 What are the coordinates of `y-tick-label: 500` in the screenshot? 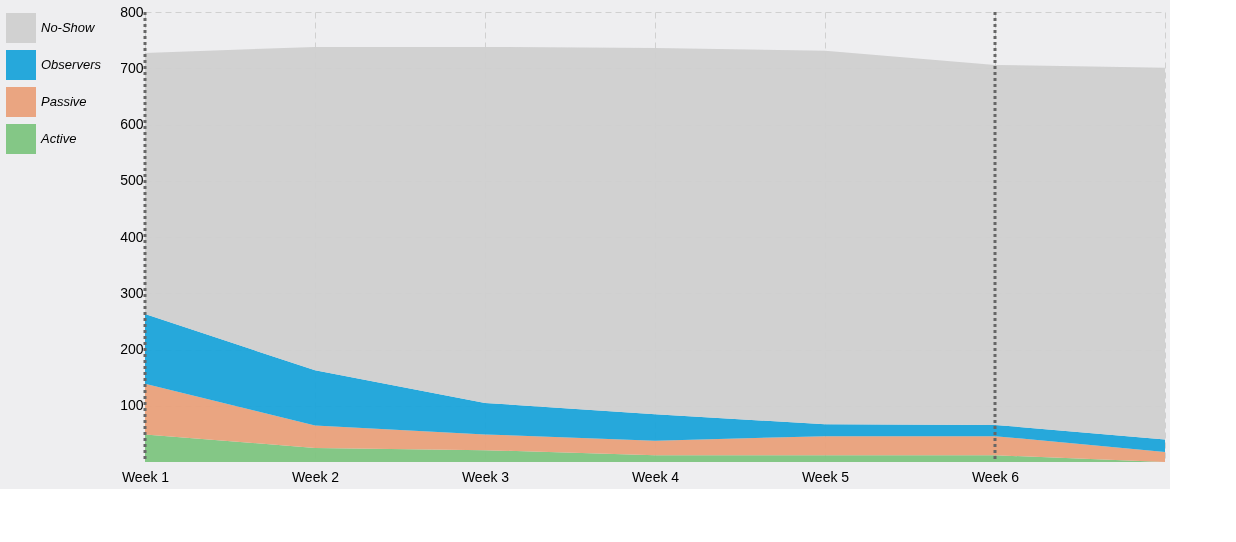 It's located at (132, 180).